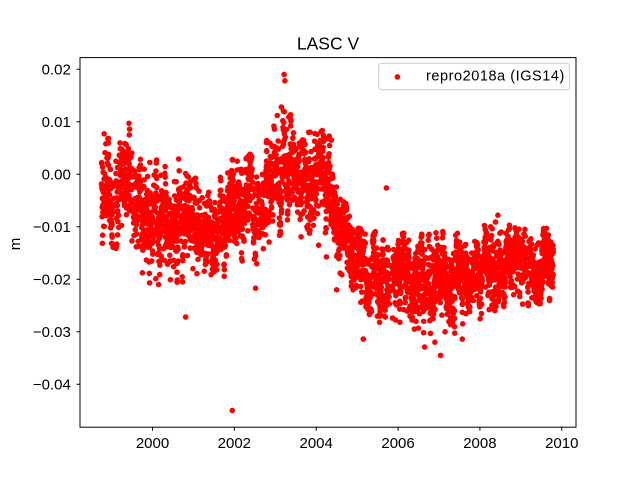 This screenshot has height=480, width=640. I want to click on svg-text: 0.01, so click(56, 122).